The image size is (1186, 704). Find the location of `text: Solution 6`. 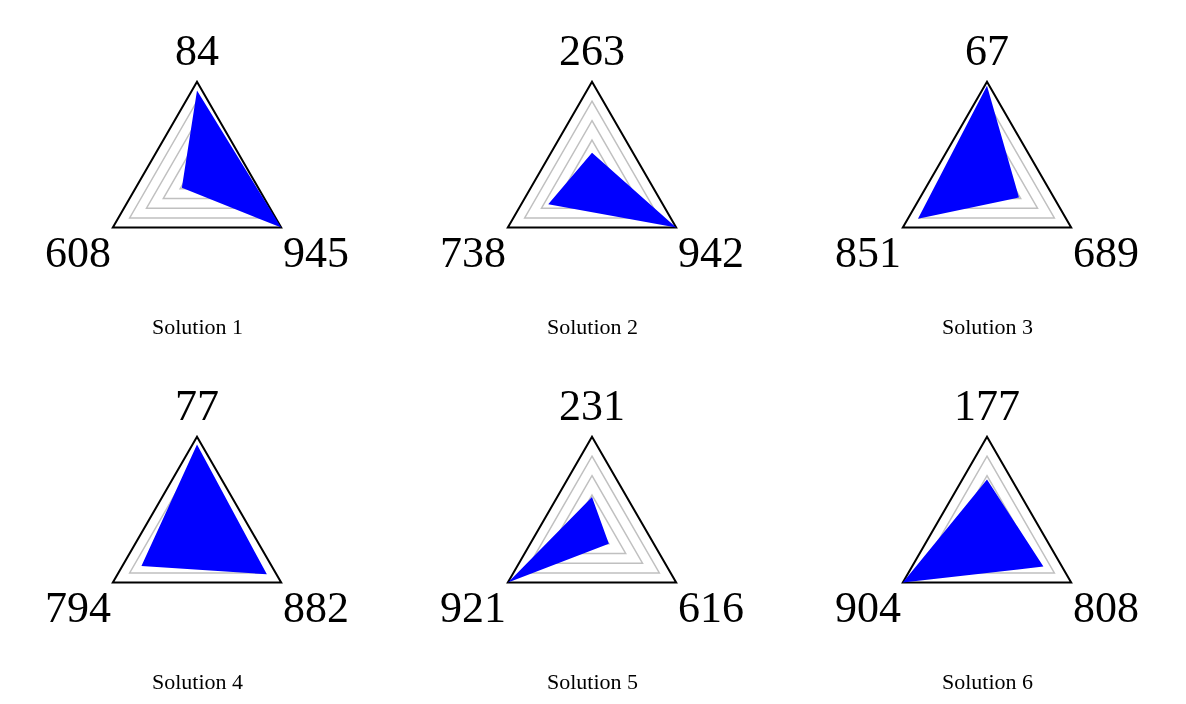

text: Solution 6 is located at coordinates (987, 681).